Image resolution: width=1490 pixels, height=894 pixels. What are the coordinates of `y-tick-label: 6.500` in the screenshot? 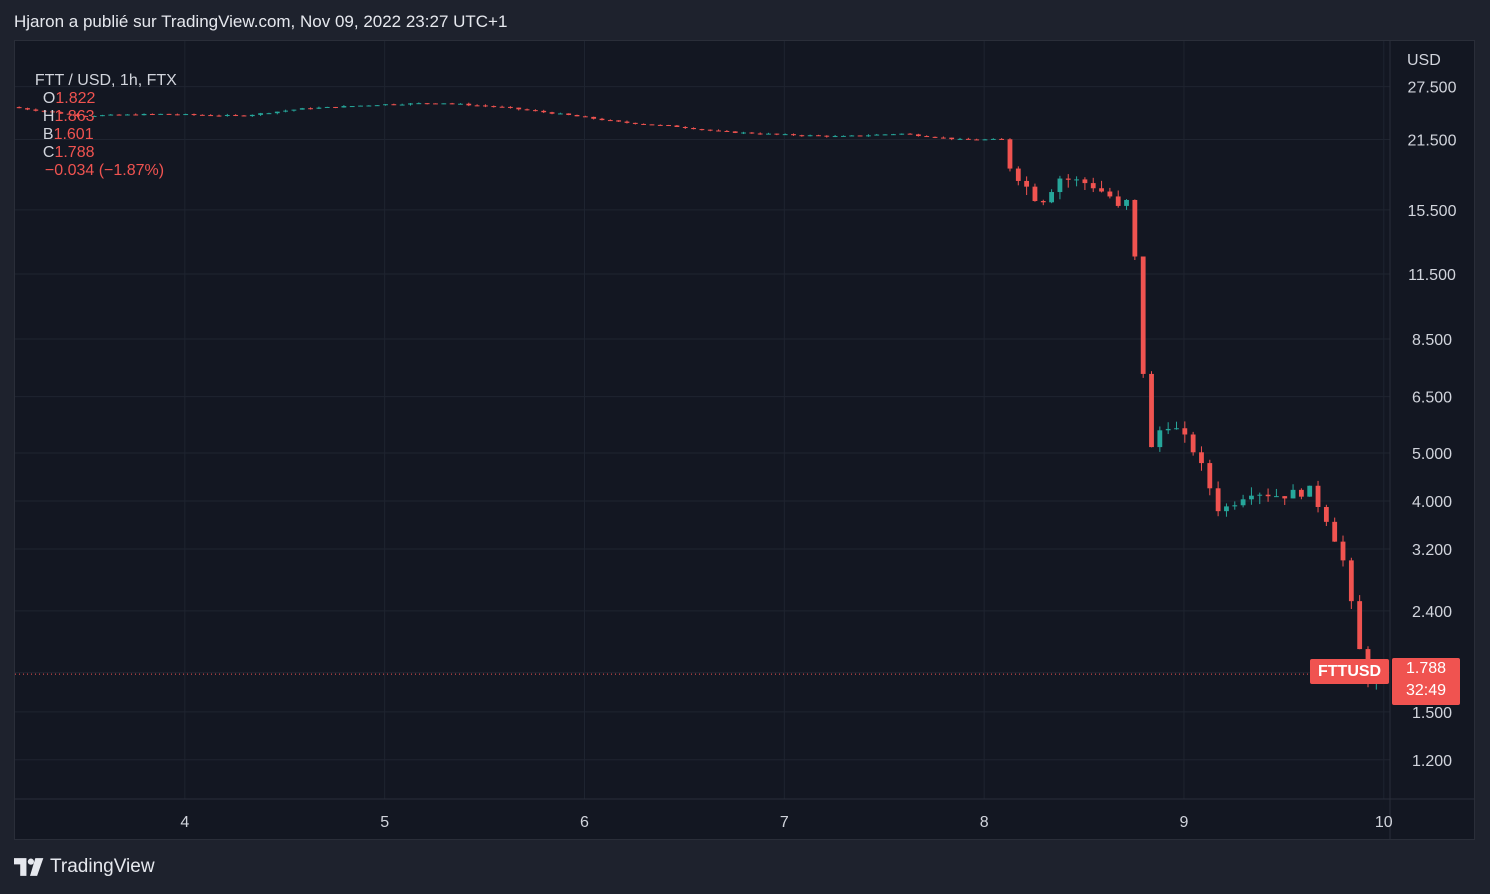 It's located at (1432, 398).